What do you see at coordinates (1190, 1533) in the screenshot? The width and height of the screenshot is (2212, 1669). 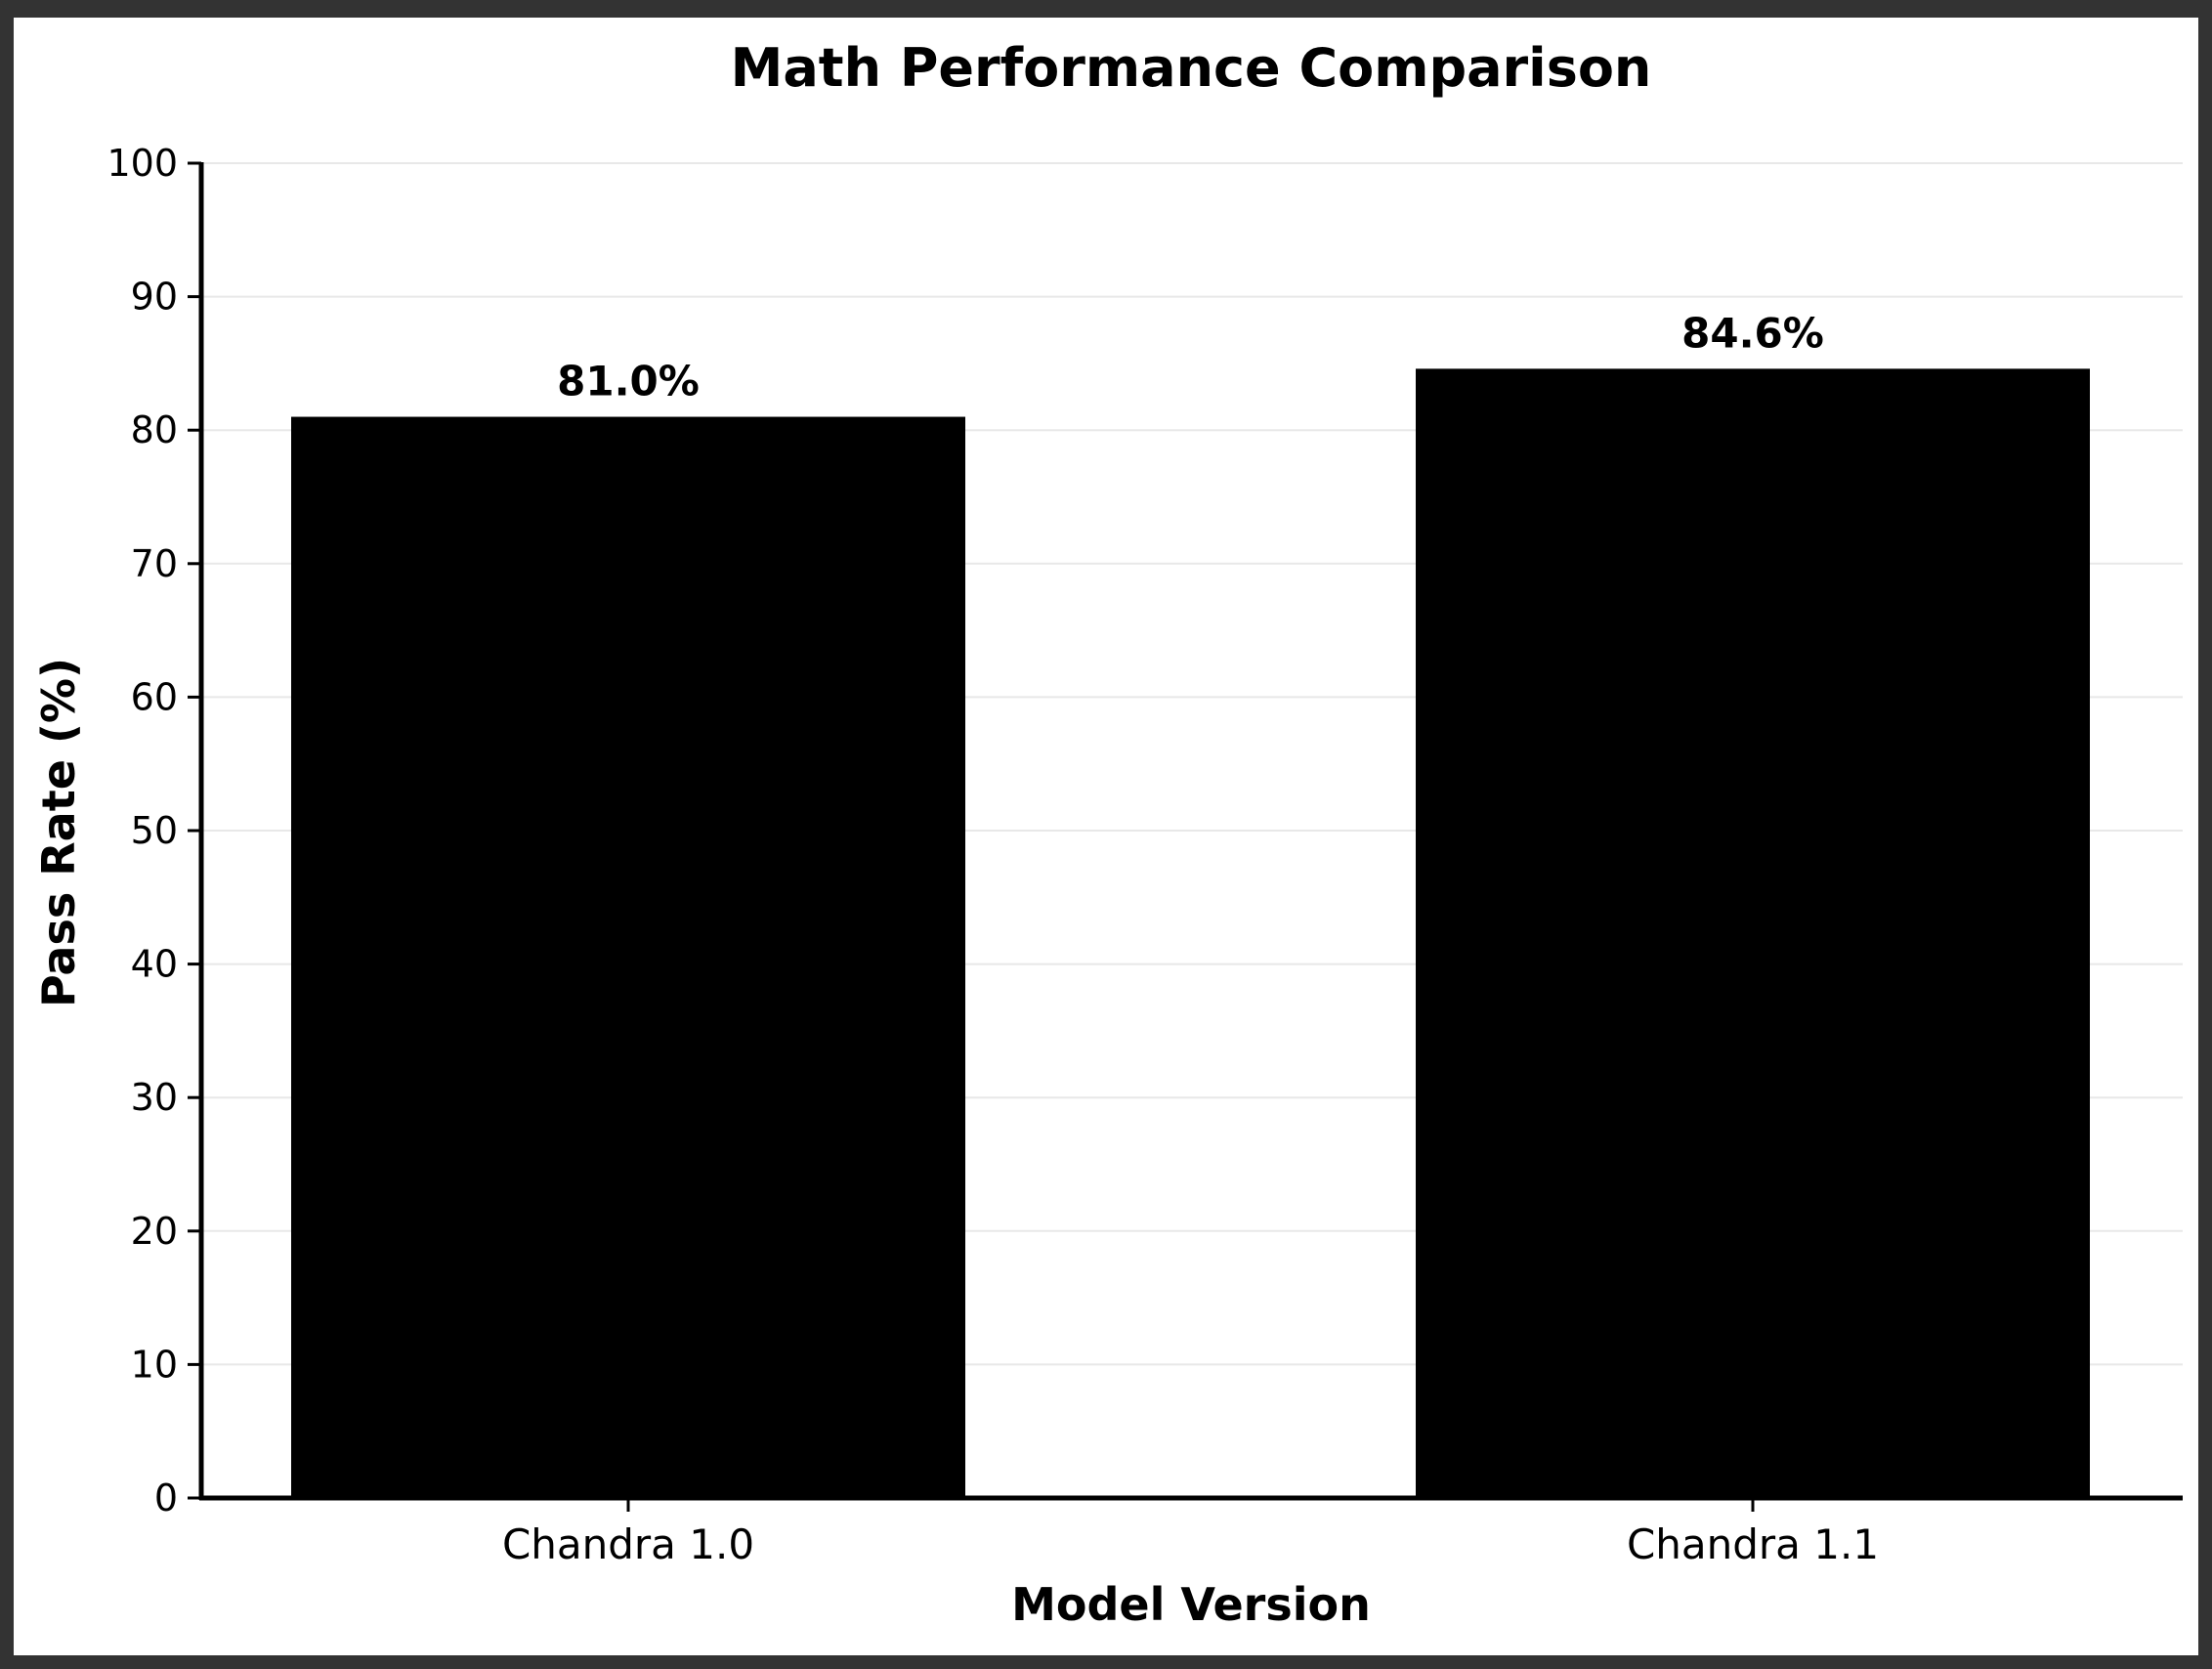 I see `x-ticks: Chandra 1.0 Chandra 1.1` at bounding box center [1190, 1533].